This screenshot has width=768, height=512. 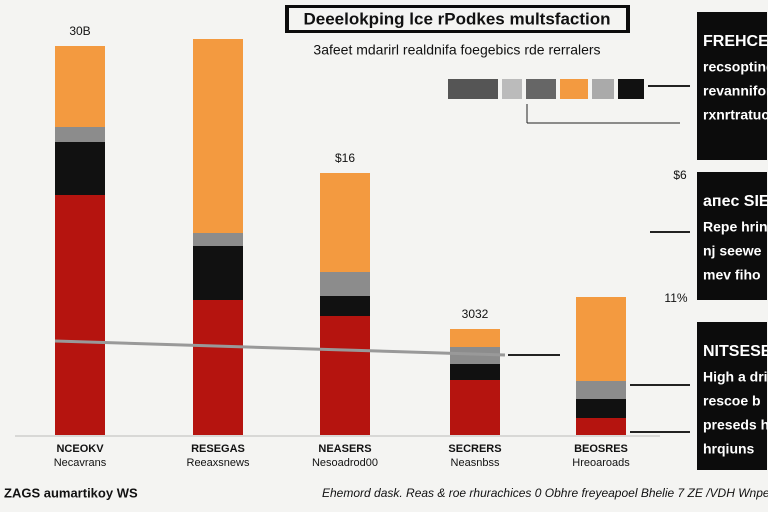 I want to click on trend-line, so click(x=280, y=348).